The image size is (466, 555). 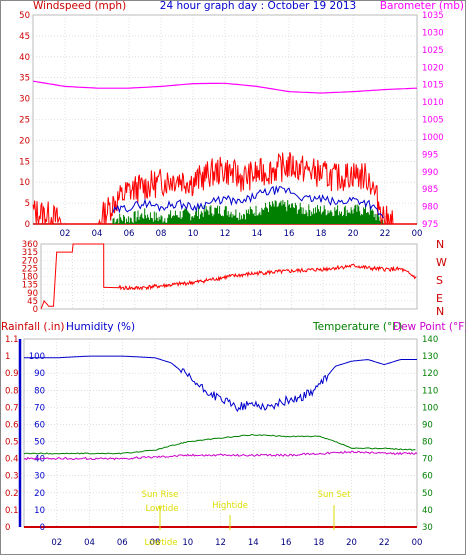 I want to click on wind-y-tick-label: 50, so click(x=24, y=16).